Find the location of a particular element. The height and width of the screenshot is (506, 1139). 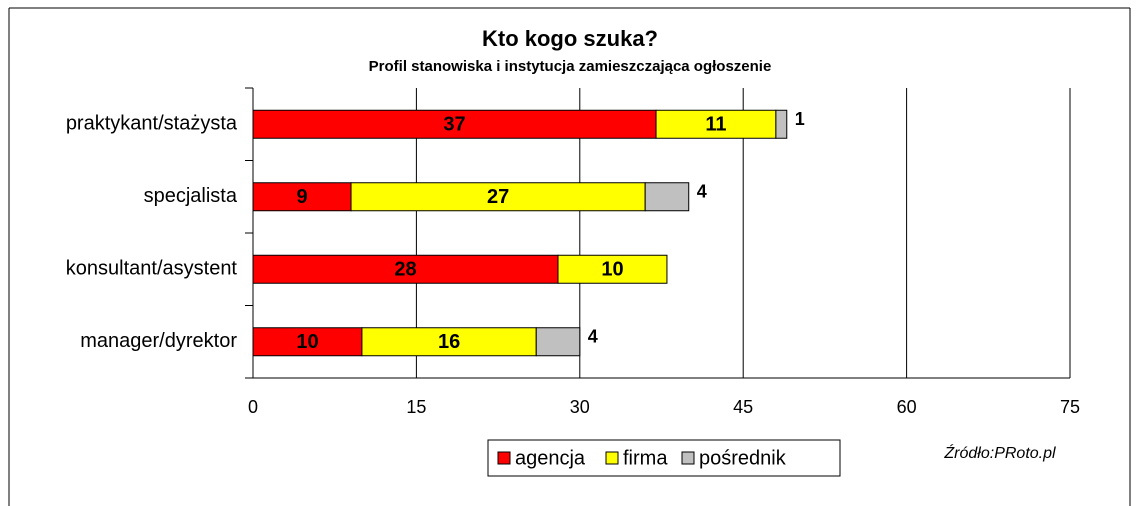

legend-label: firma is located at coordinates (645, 458).